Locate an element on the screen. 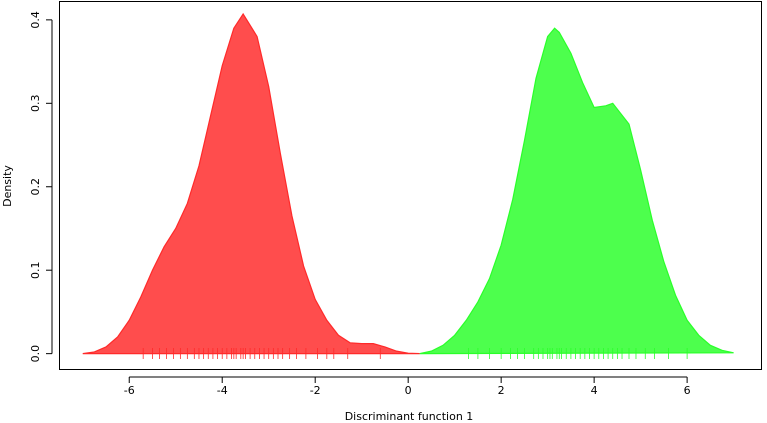 The image size is (767, 423). y-axis-label: Density is located at coordinates (7, 186).